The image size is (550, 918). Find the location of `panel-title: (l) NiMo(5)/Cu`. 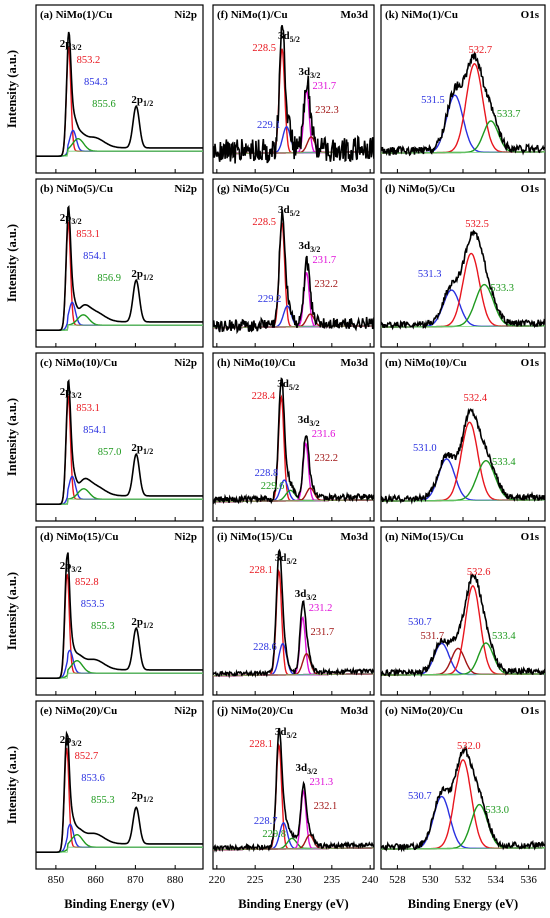

panel-title: (l) NiMo(5)/Cu is located at coordinates (420, 189).